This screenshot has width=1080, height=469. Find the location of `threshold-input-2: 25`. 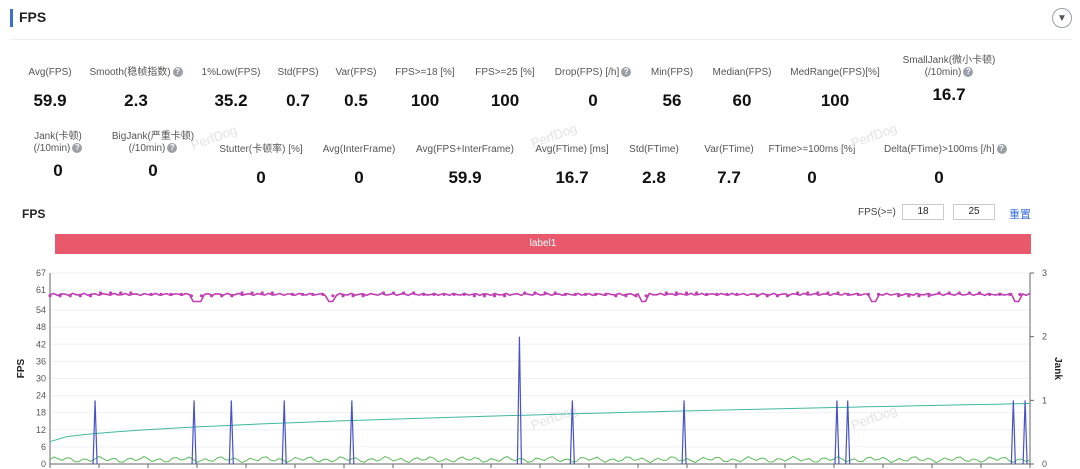

threshold-input-2: 25 is located at coordinates (974, 212).